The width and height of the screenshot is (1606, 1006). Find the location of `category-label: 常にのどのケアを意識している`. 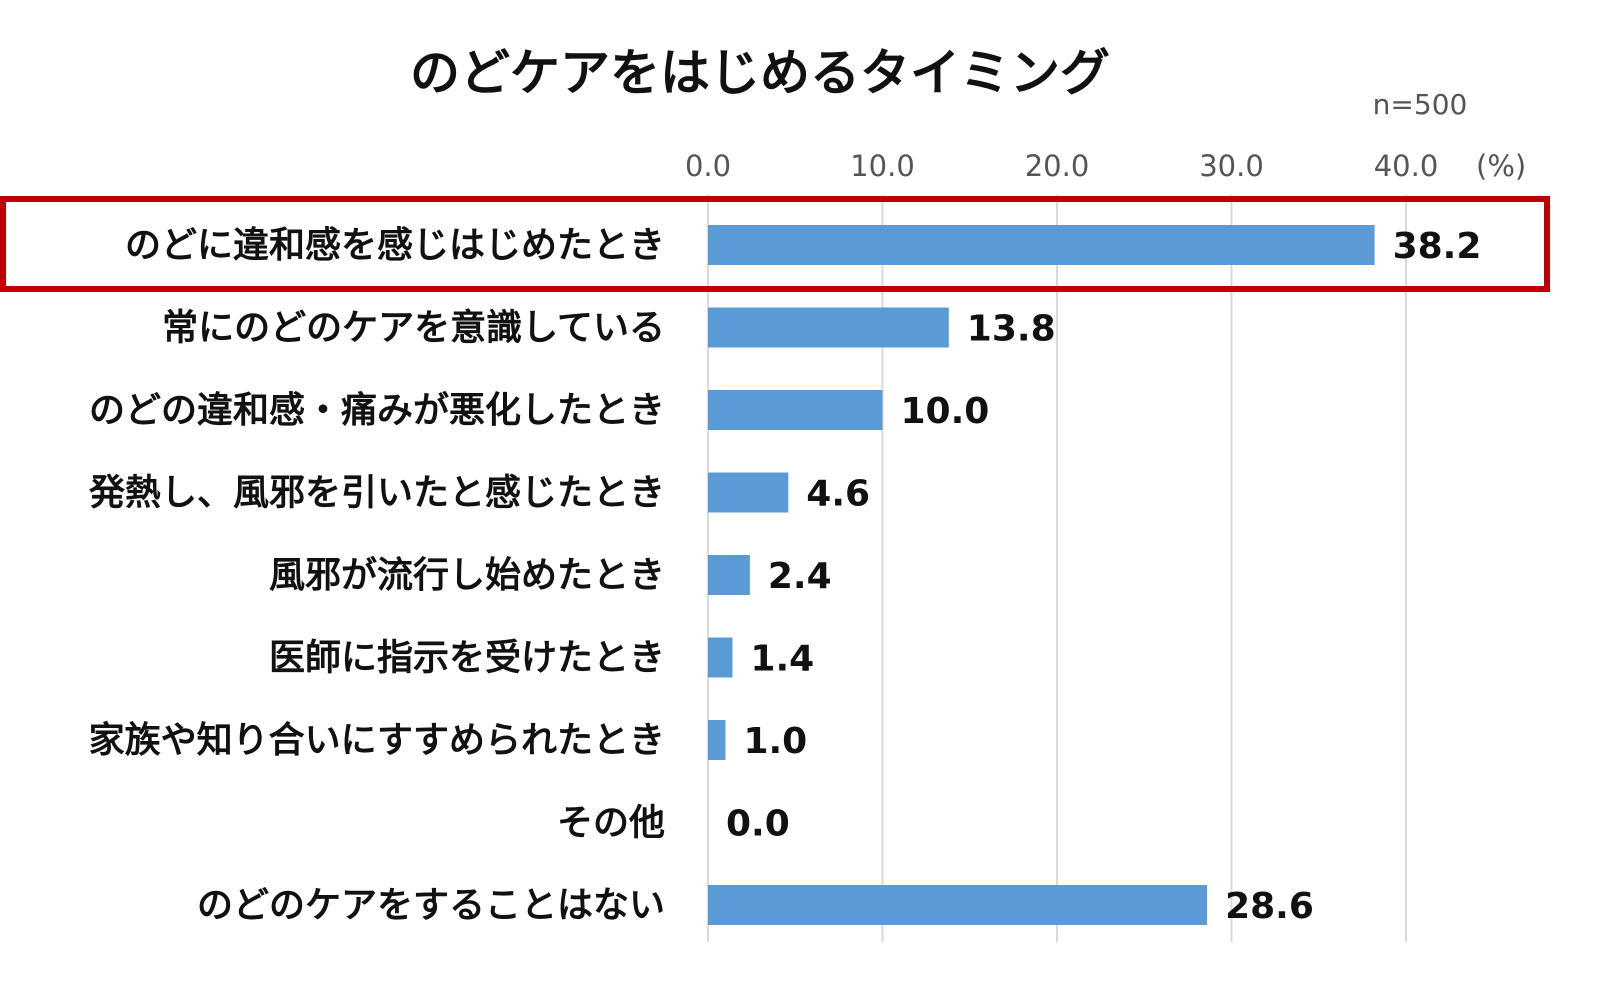

category-label: 常にのどのケアを意識している is located at coordinates (413, 328).